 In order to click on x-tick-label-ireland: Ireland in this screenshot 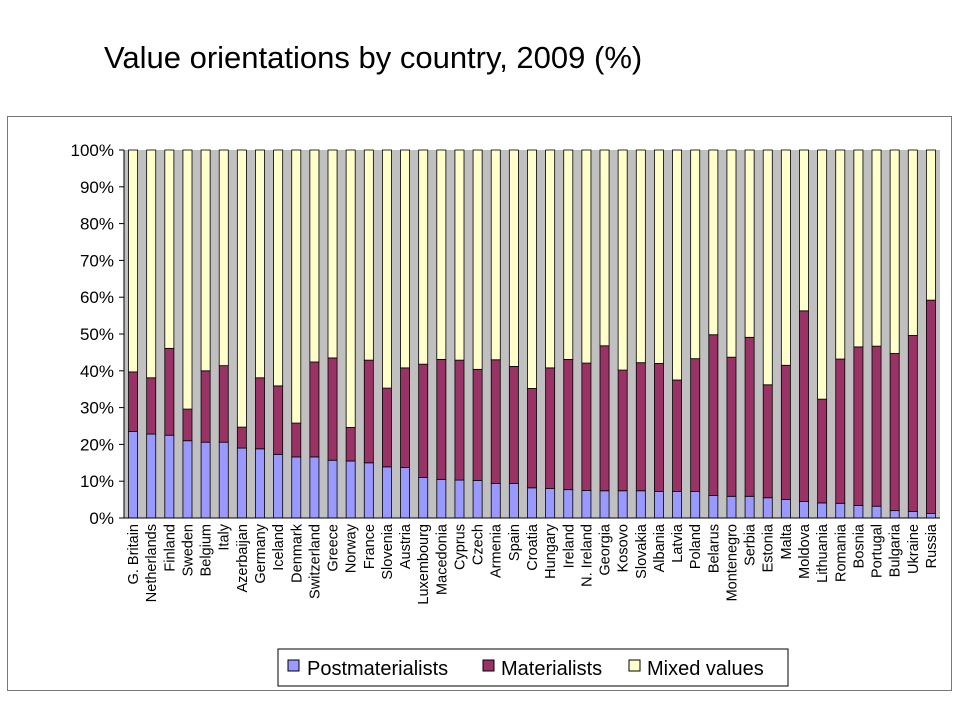, I will do `click(569, 546)`.